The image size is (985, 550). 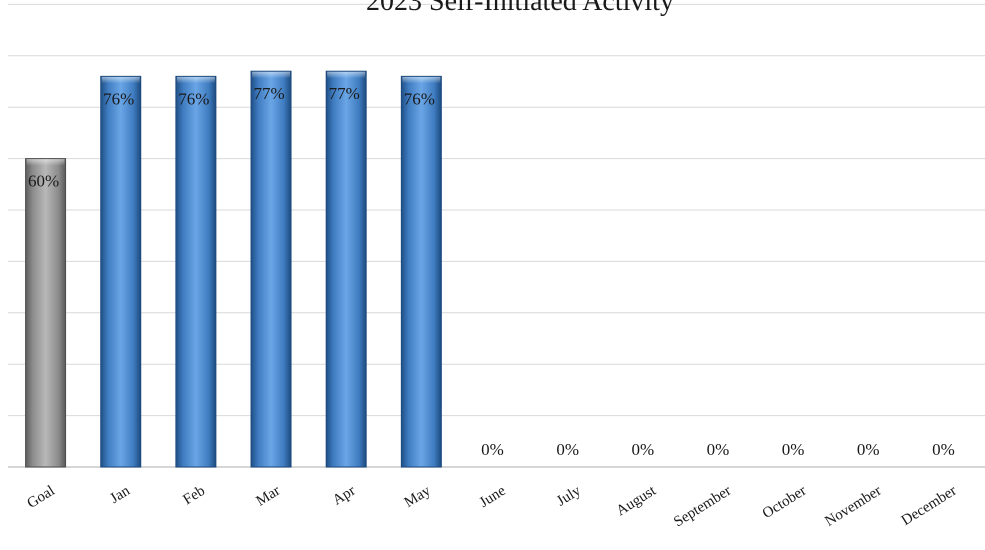 I want to click on bar-mar, so click(x=271, y=269).